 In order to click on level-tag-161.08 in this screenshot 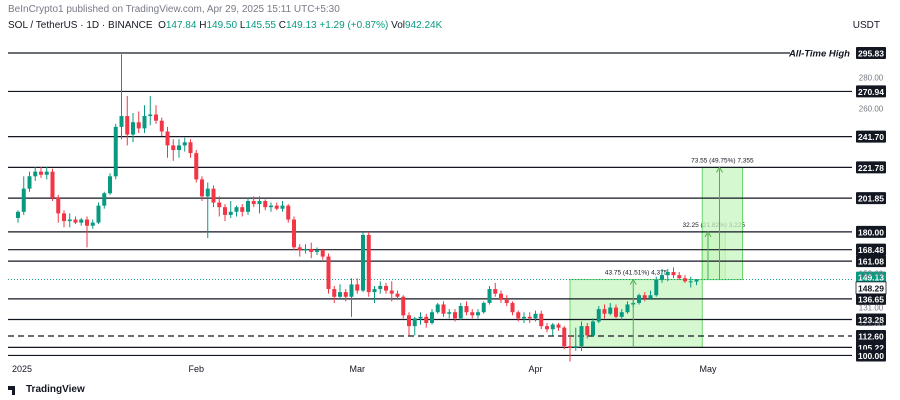, I will do `click(871, 261)`.